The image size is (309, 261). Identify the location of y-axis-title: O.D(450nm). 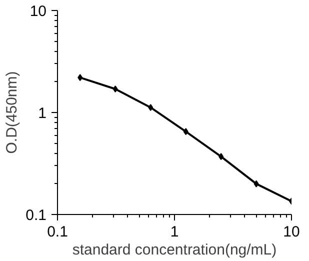
(12, 112).